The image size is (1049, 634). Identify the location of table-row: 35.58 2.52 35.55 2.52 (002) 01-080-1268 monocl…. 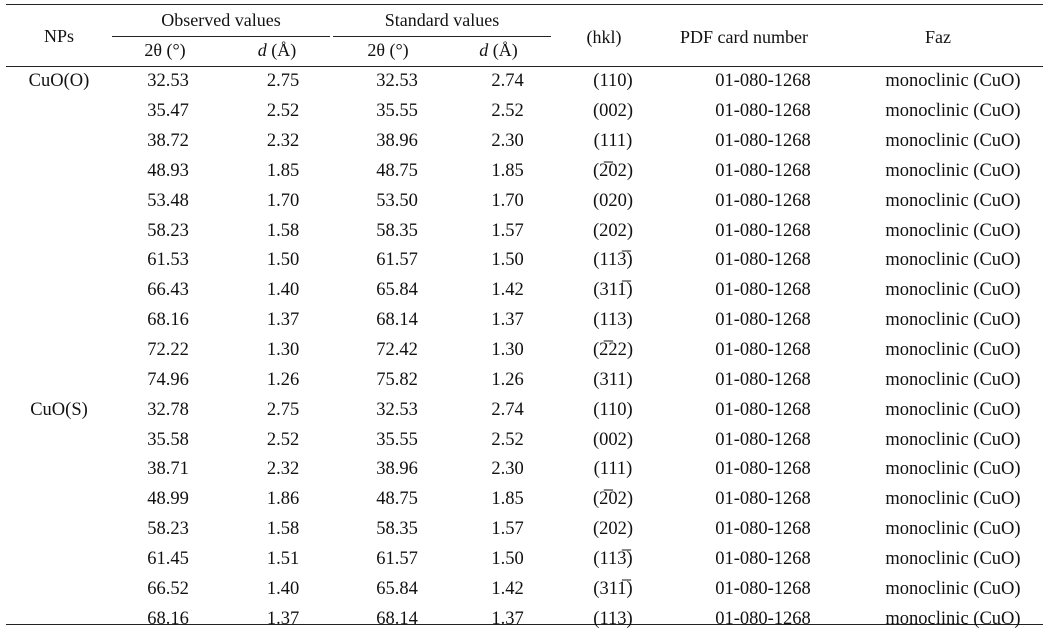
(524, 440).